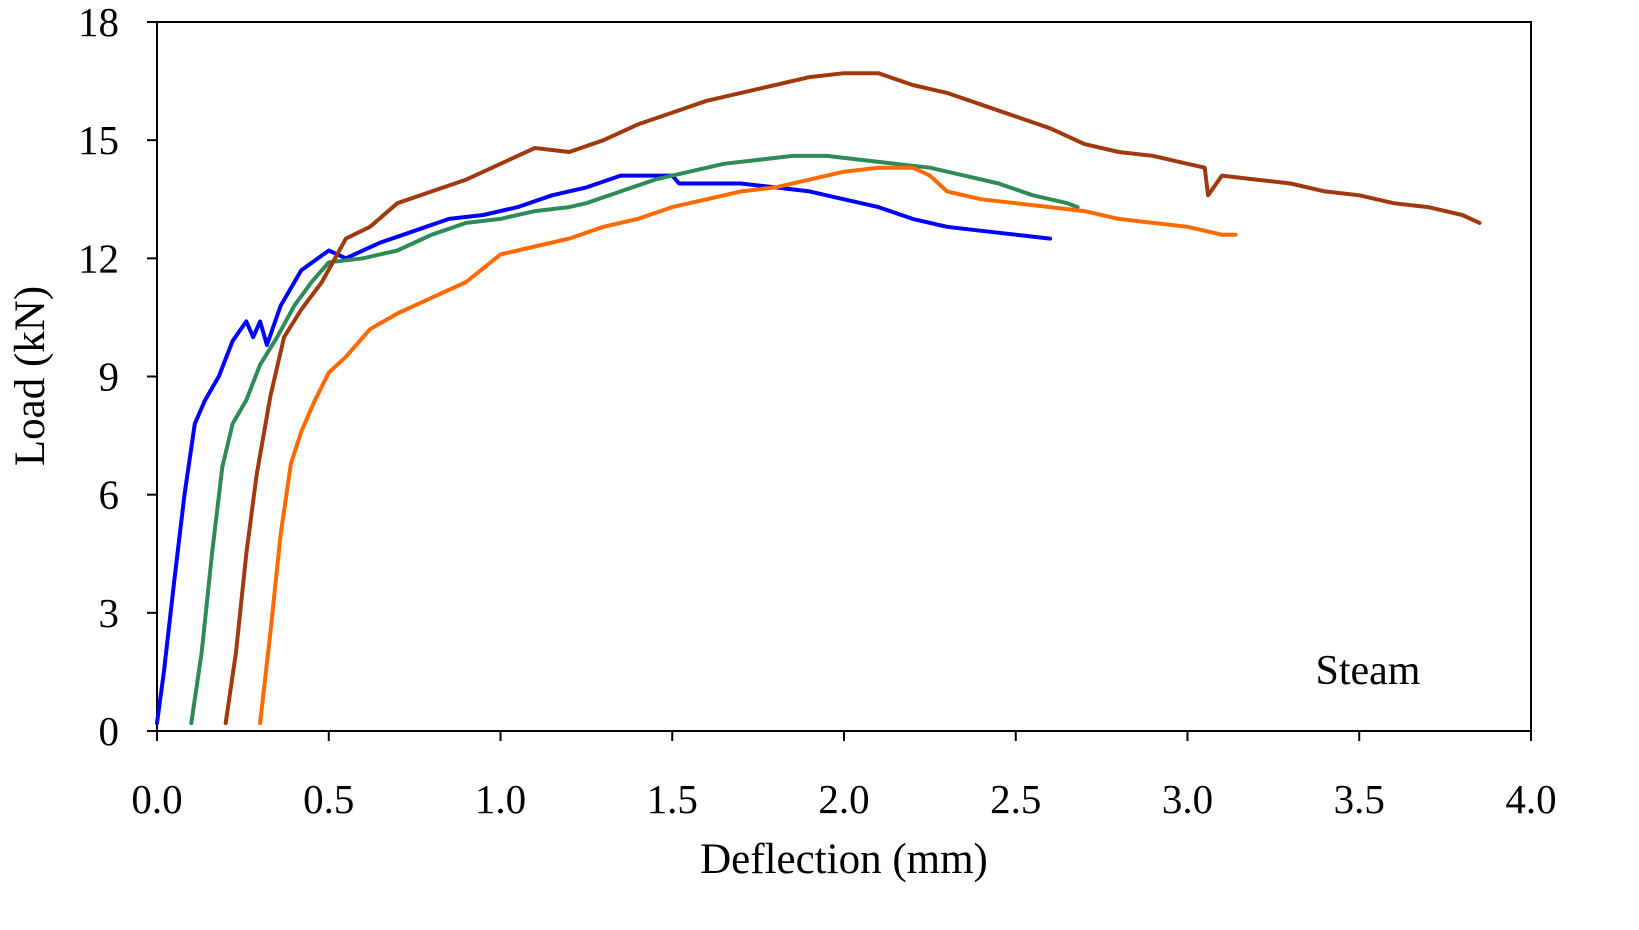  Describe the element at coordinates (843, 799) in the screenshot. I see `x-tick-label: 2.0` at that location.